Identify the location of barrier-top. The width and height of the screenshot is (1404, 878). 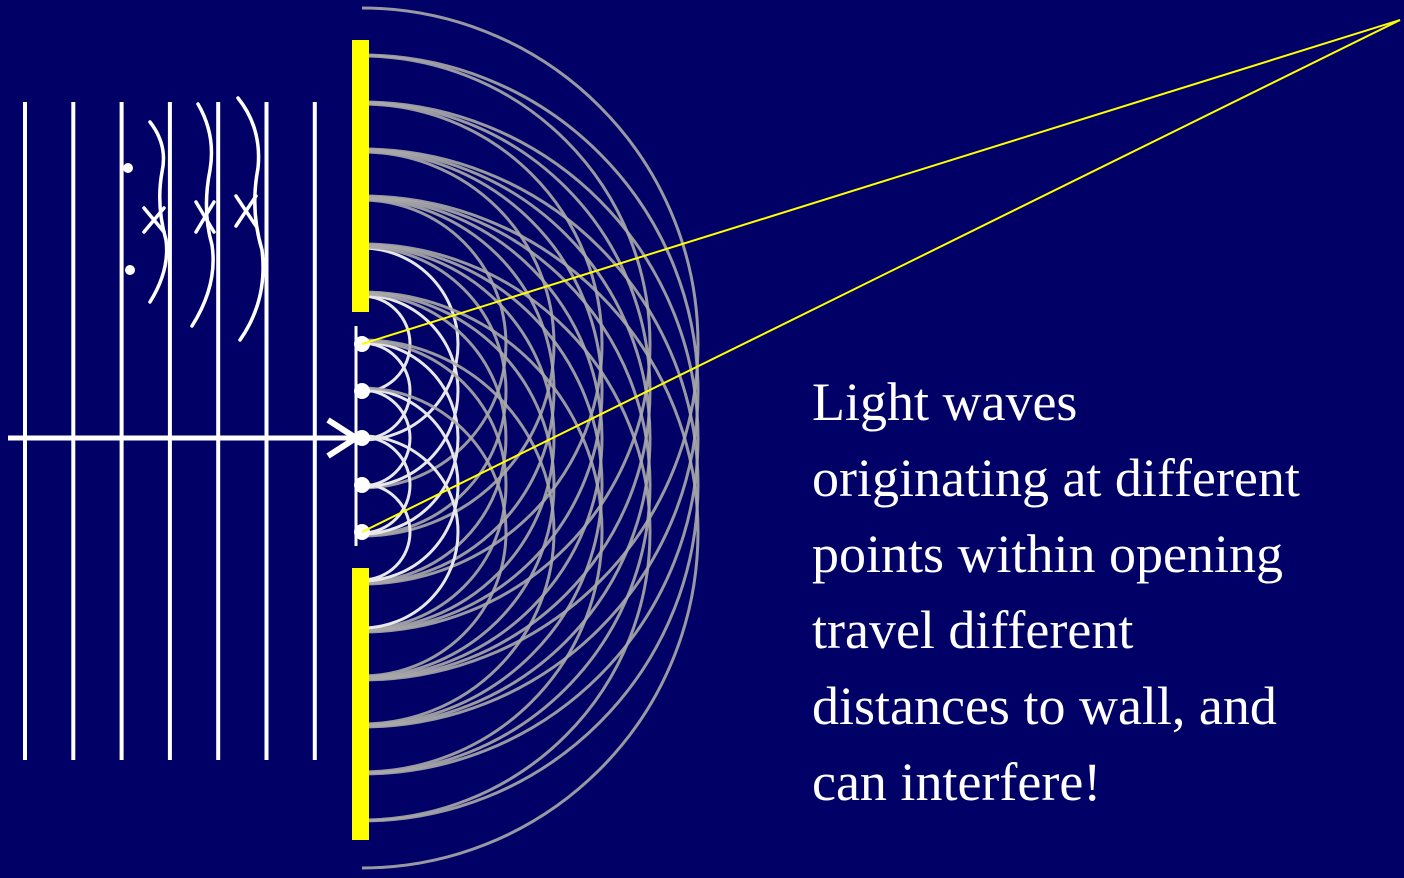
(360, 176).